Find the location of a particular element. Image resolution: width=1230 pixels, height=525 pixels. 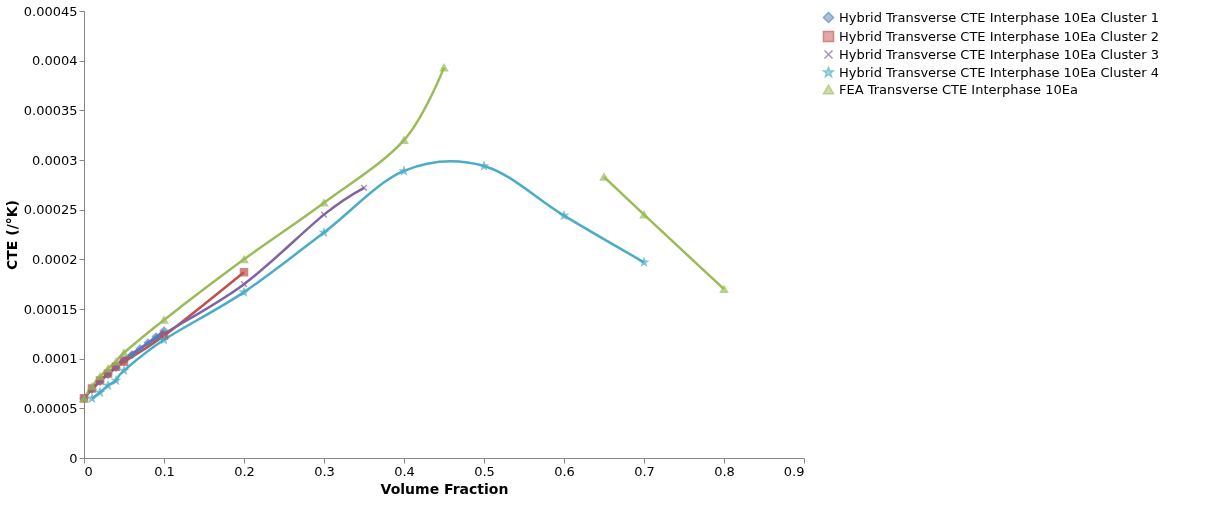

x-tick-label: 0.5 is located at coordinates (484, 471).